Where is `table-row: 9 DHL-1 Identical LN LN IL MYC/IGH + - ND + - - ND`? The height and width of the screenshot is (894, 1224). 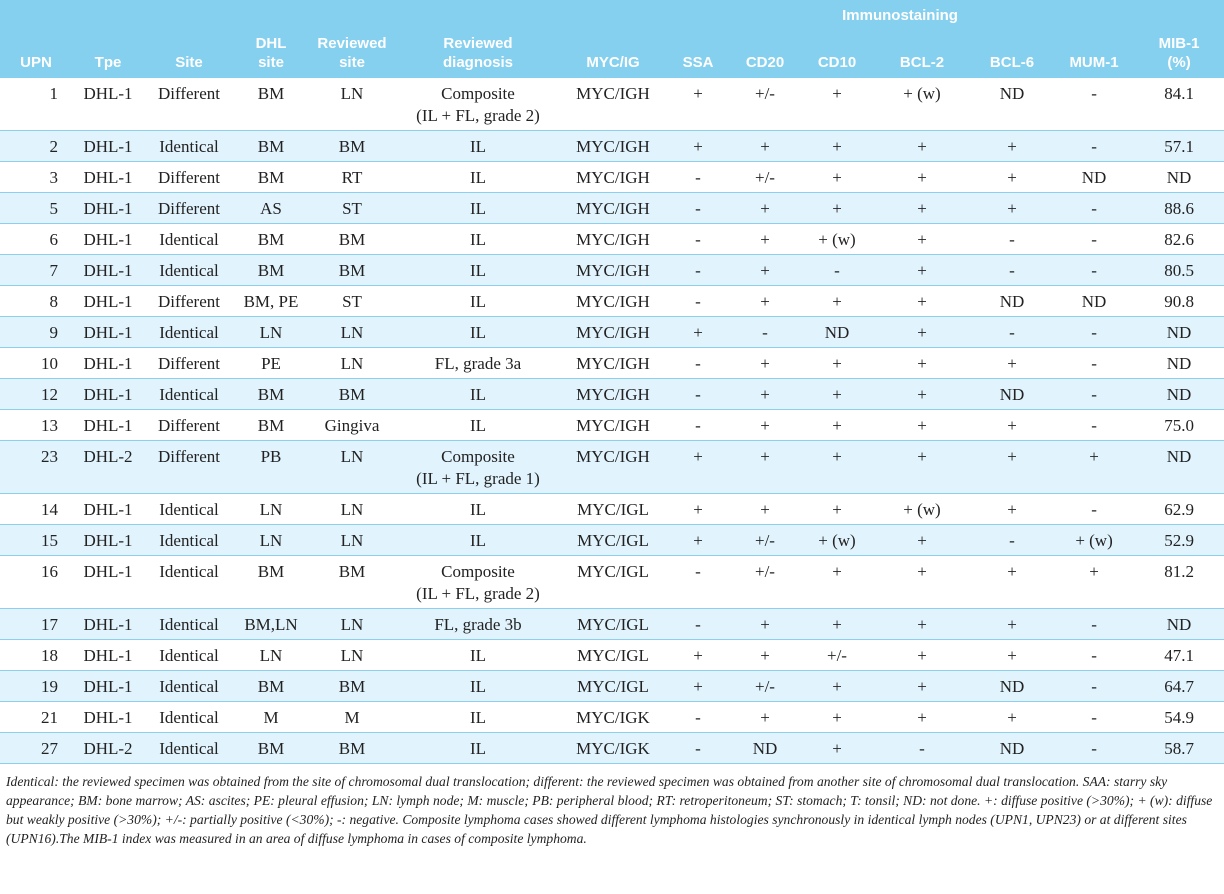 table-row: 9 DHL-1 Identical LN LN IL MYC/IGH + - ND + - - ND is located at coordinates (612, 332).